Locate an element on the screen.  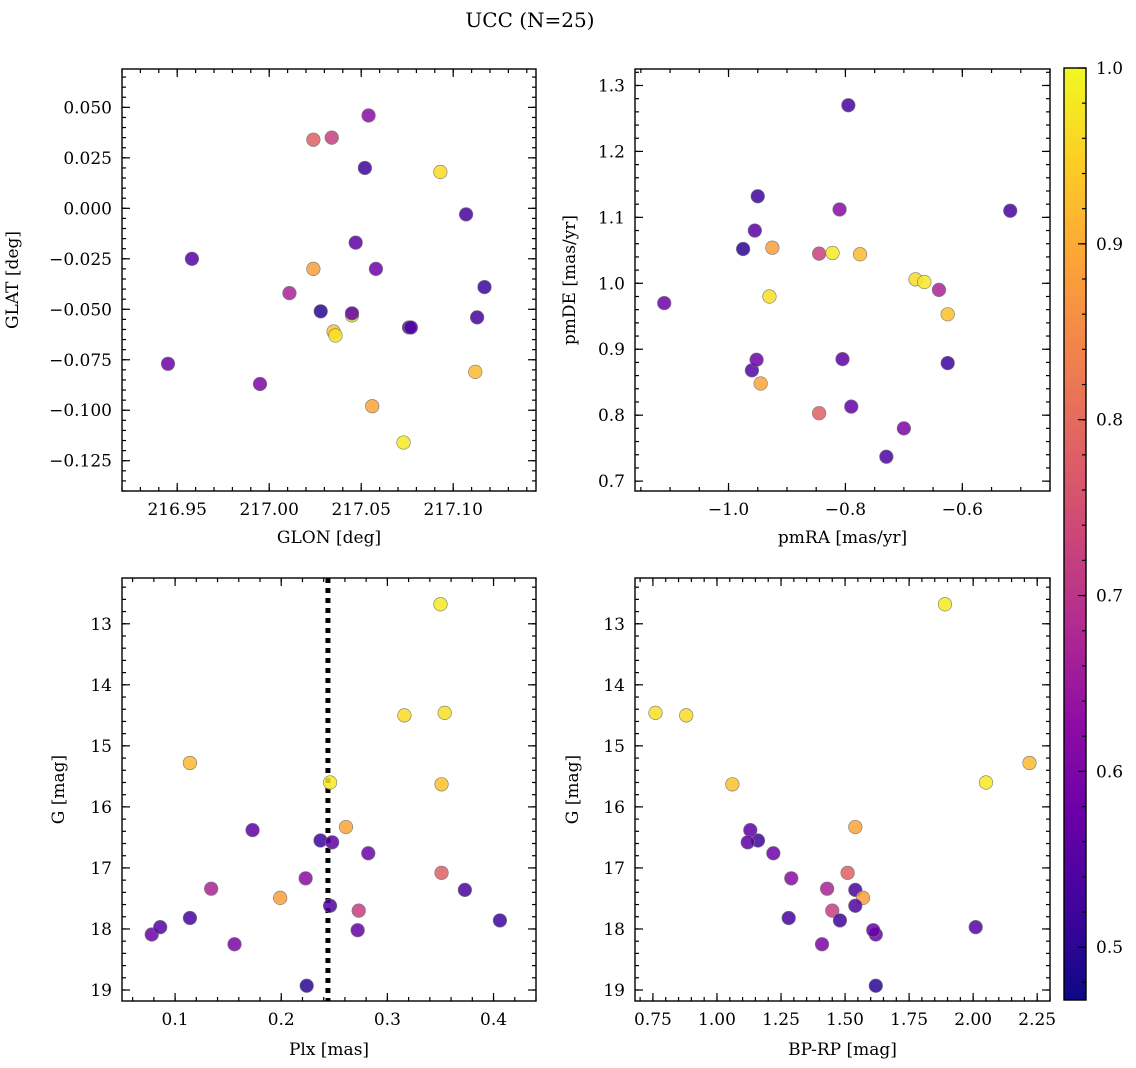
x-tick-label: 1.75 is located at coordinates (909, 1020).